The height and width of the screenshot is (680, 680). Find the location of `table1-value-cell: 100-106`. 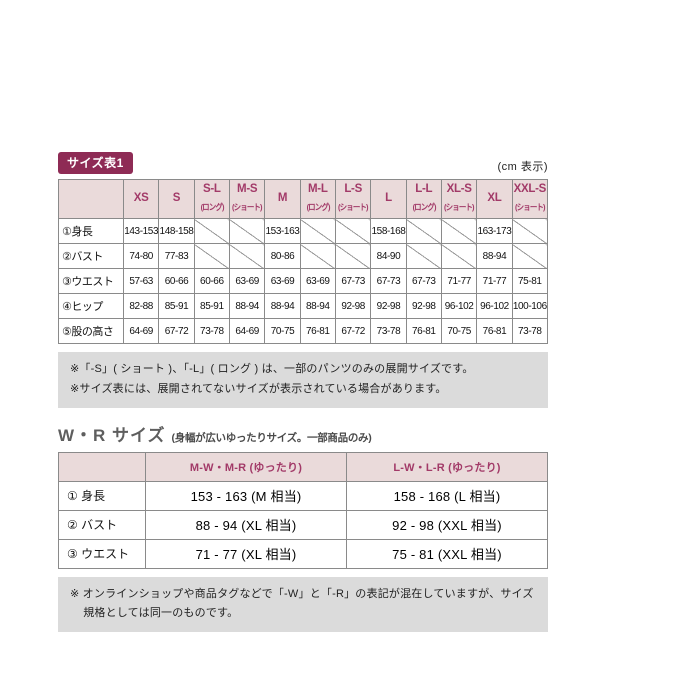

table1-value-cell: 100-106 is located at coordinates (530, 306).